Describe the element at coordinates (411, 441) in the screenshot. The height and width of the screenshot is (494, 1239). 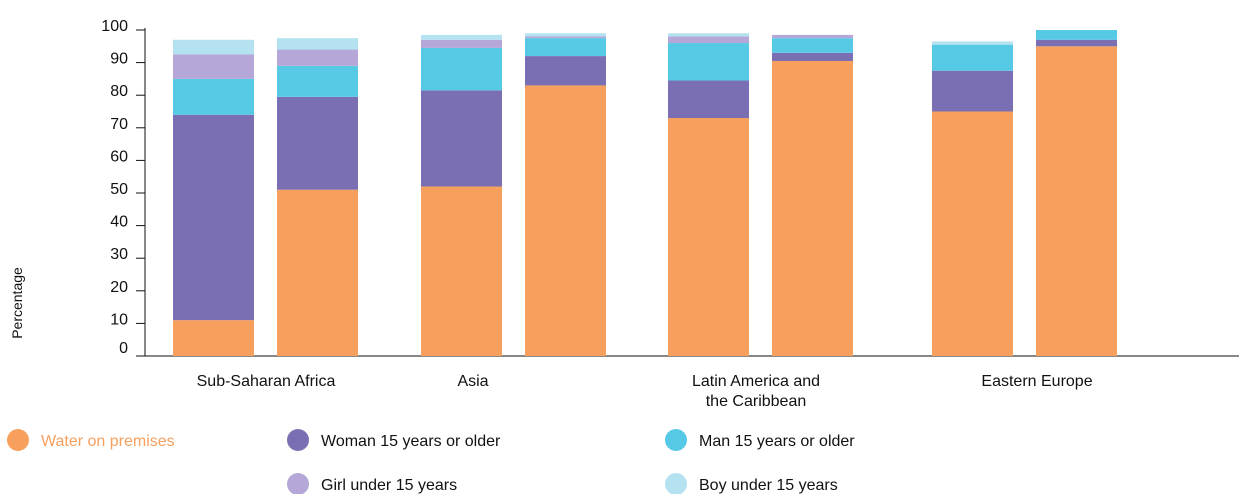
I see `legend-label: Woman 15 years or older` at that location.